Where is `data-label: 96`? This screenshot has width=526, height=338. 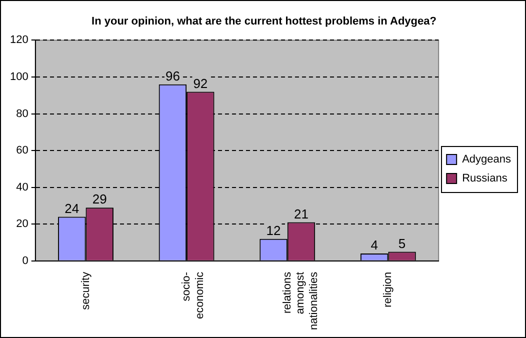
data-label: 96 is located at coordinates (172, 76).